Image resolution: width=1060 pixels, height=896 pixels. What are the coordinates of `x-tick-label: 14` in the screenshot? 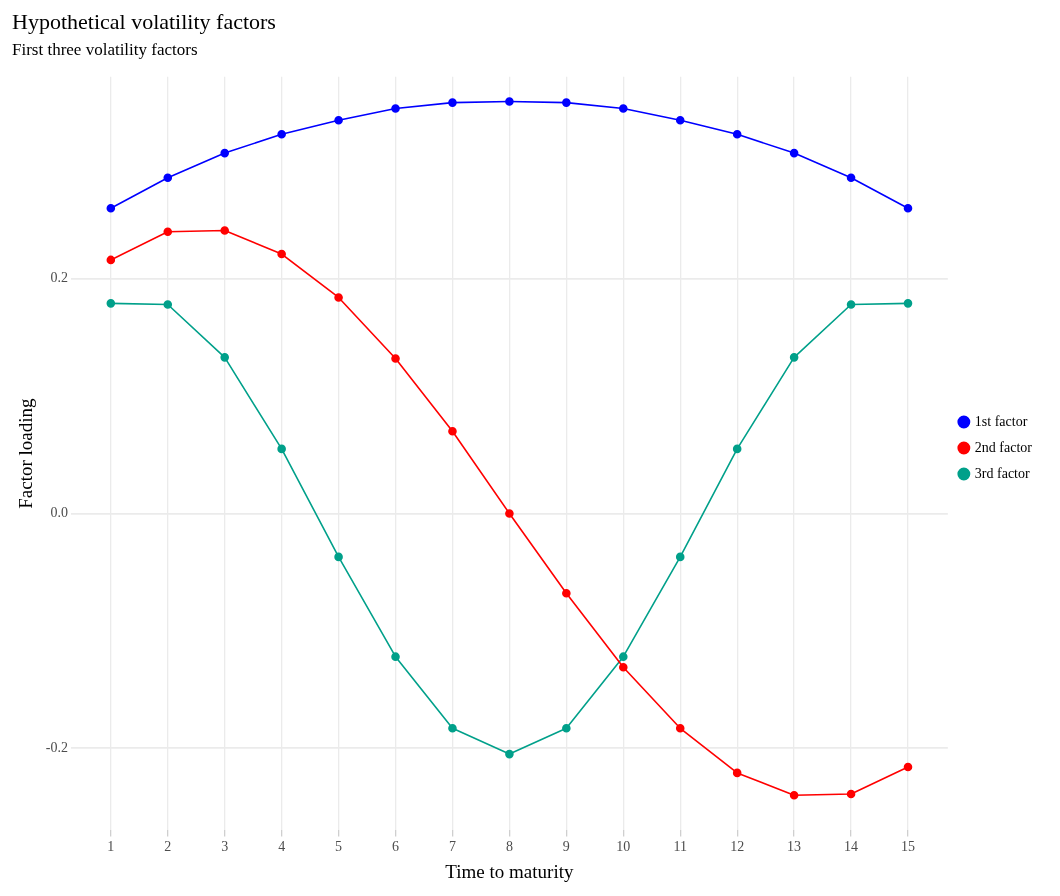 It's located at (851, 847).